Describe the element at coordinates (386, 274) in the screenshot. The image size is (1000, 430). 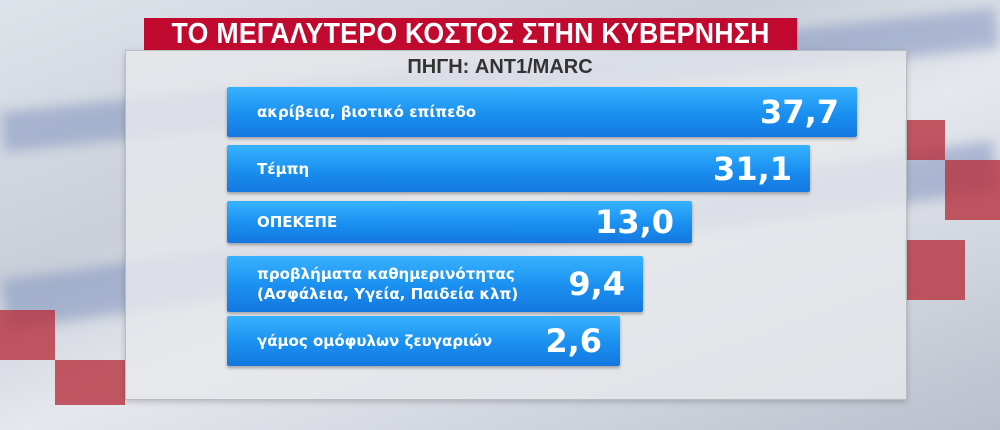
I see `bar-label-line: προβλήματα καθημερινότητας` at that location.